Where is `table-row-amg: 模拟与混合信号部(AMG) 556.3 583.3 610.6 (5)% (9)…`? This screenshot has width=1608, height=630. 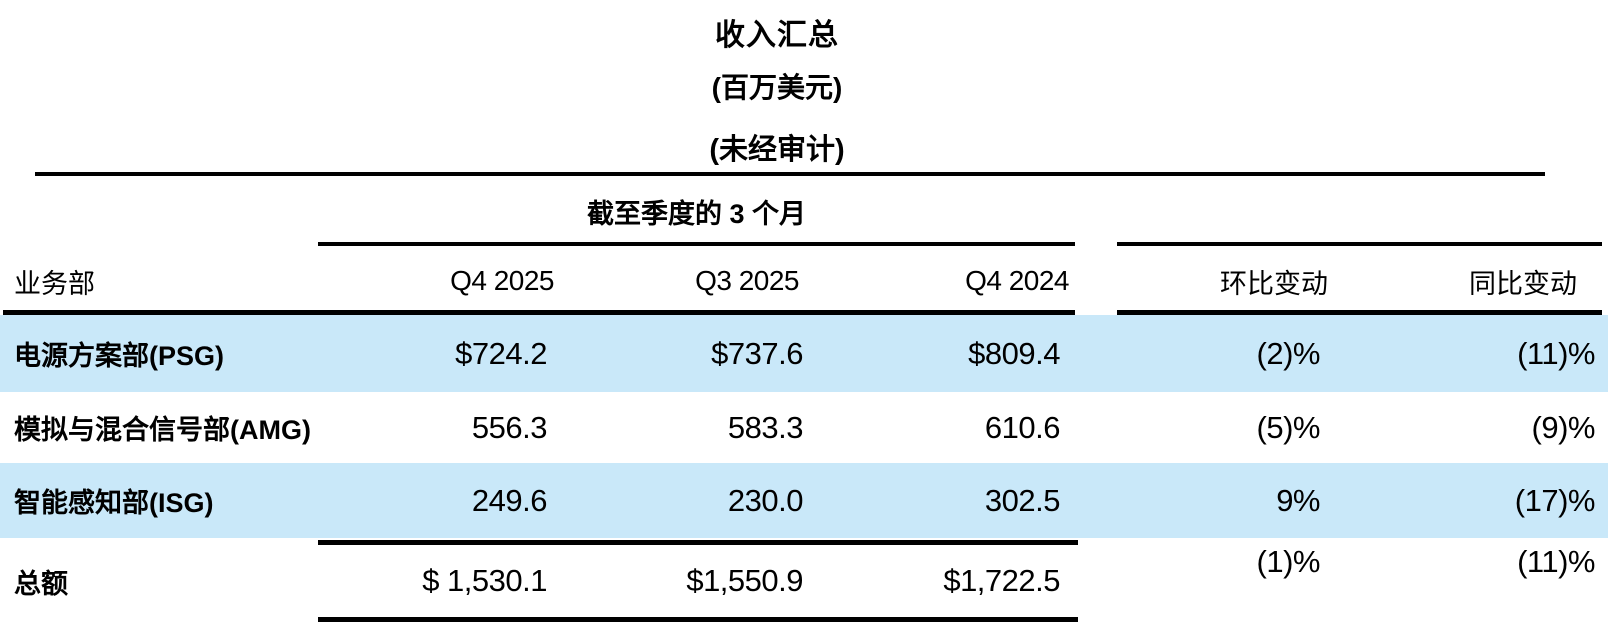 table-row-amg: 模拟与混合信号部(AMG) 556.3 583.3 610.6 (5)% (9)… is located at coordinates (804, 427).